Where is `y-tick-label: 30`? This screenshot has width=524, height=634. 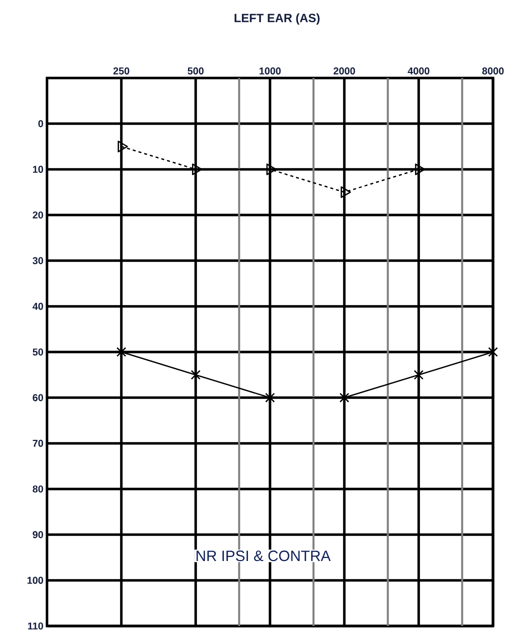
y-tick-label: 30 is located at coordinates (38, 260).